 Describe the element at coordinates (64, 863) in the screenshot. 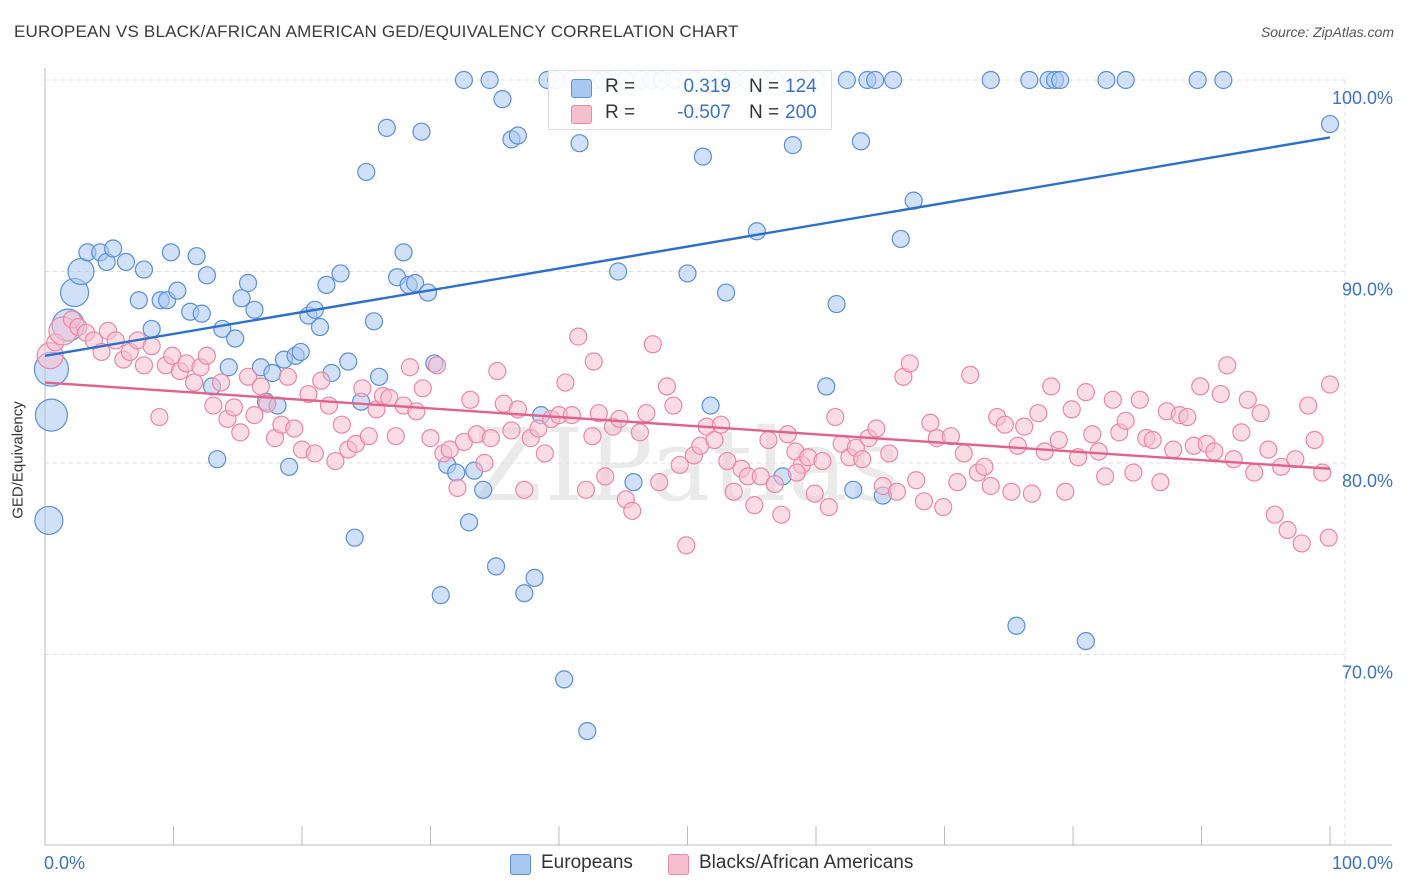

I see `x-tick-label: 0.0%` at that location.